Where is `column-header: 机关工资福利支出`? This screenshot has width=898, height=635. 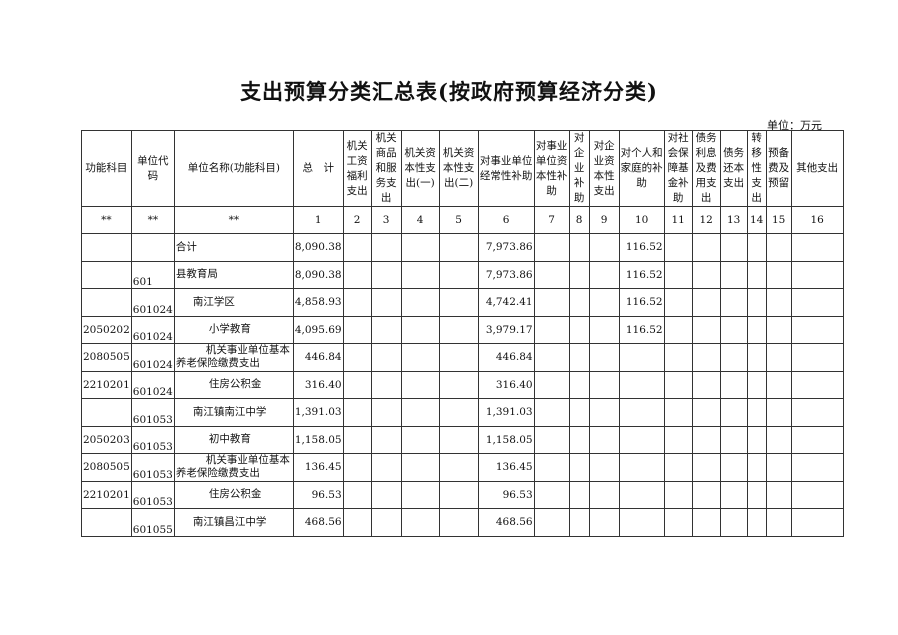
column-header: 机关工资福利支出 is located at coordinates (357, 168).